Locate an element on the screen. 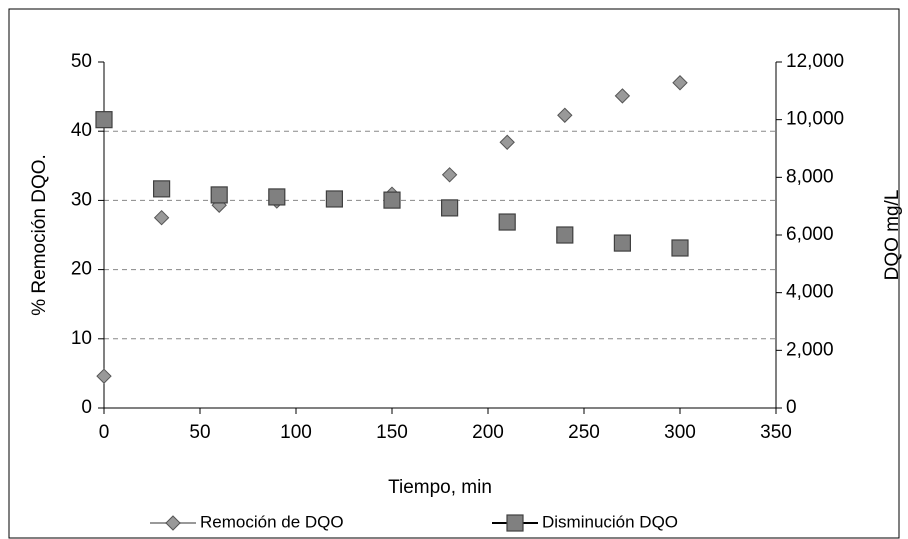 This screenshot has height=539, width=908. y2-tick-label: 2,000 is located at coordinates (810, 349).